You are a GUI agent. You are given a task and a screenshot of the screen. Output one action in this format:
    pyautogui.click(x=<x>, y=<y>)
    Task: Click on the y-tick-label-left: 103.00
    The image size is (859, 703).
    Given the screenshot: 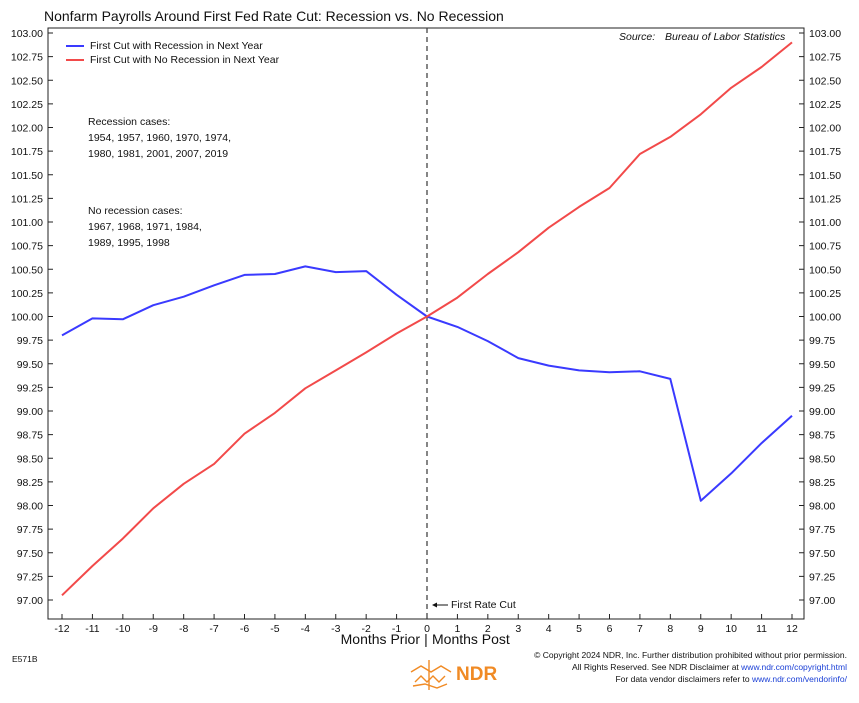 What is the action you would take?
    pyautogui.click(x=27, y=34)
    